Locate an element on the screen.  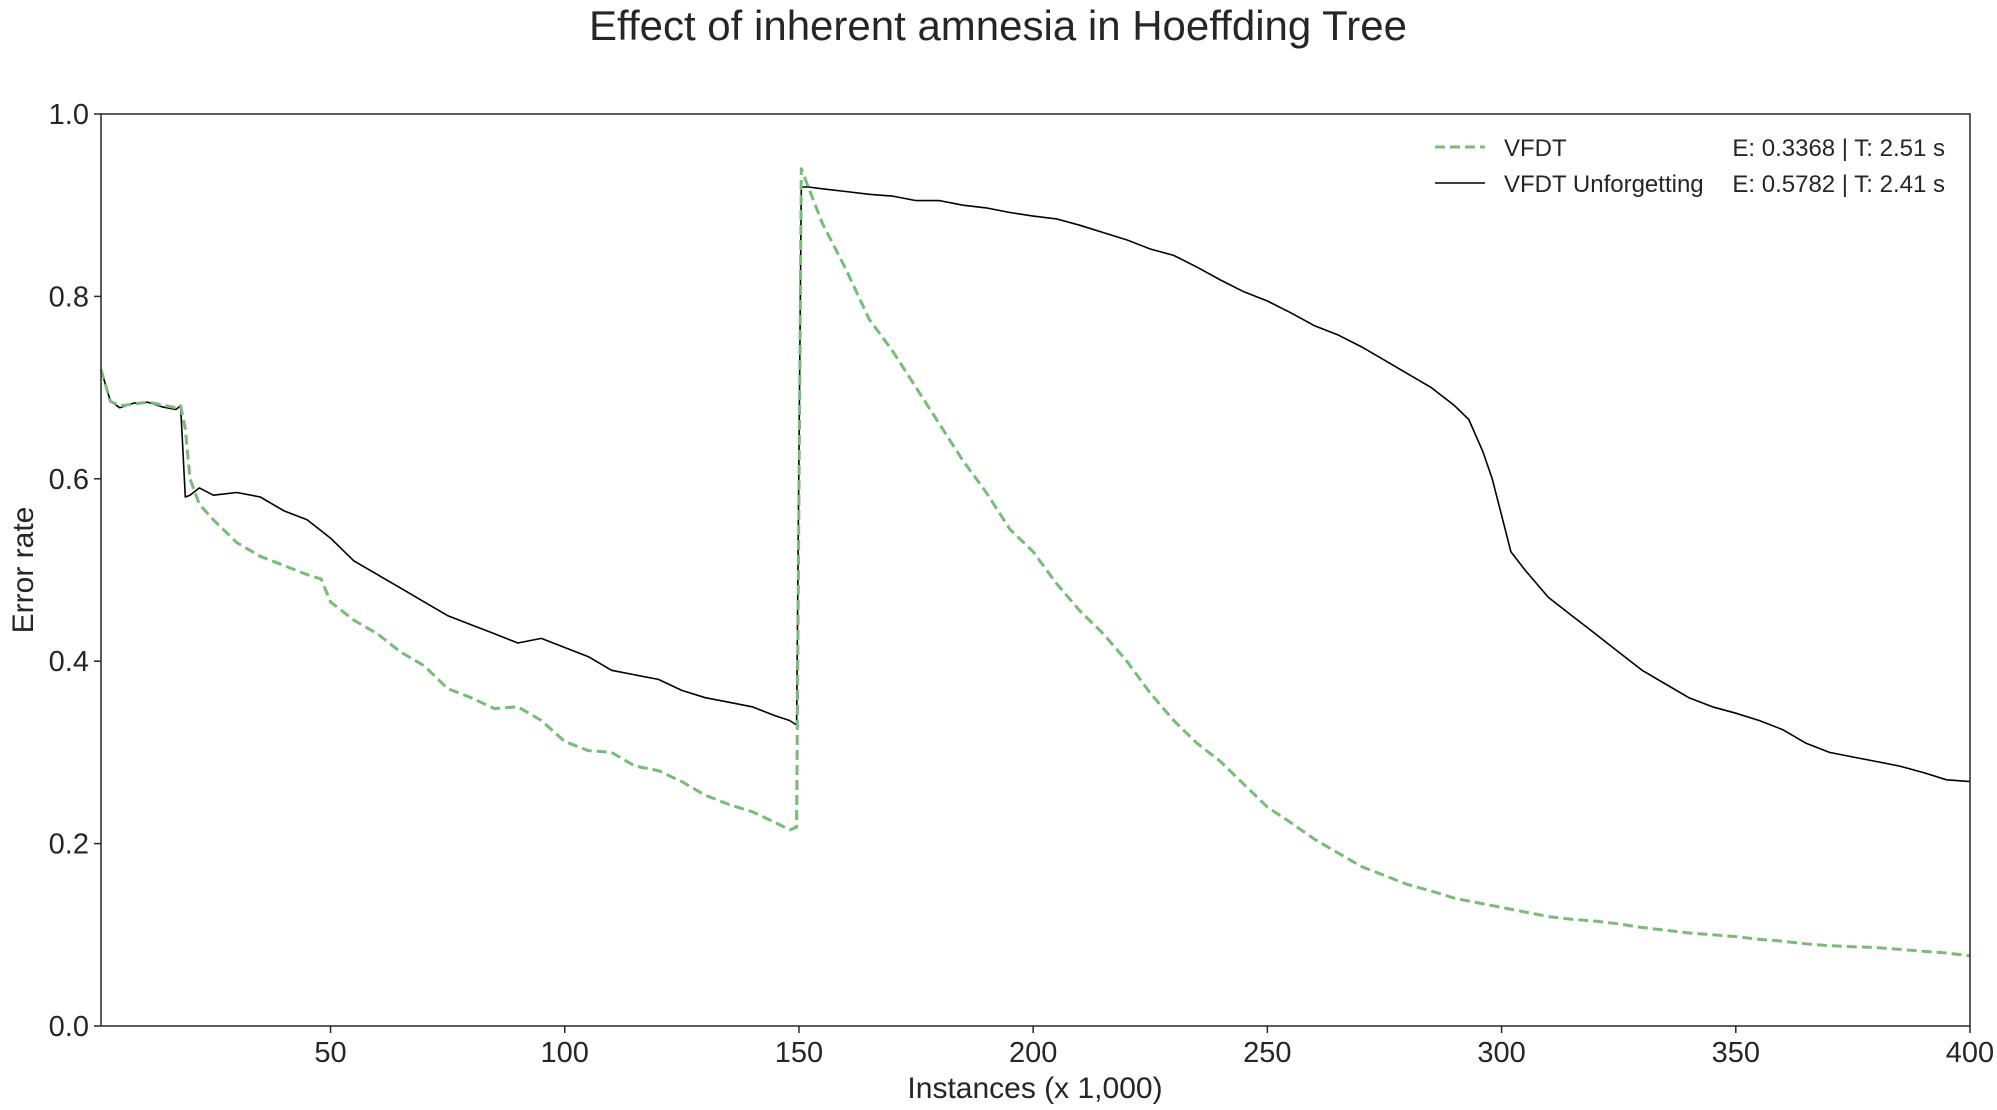
x-tick-label: 250 is located at coordinates (1267, 1053).